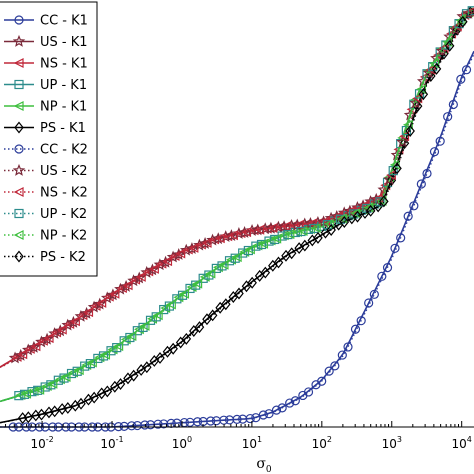 This screenshot has height=474, width=474. I want to click on legend-entry: US - K2, so click(46, 171).